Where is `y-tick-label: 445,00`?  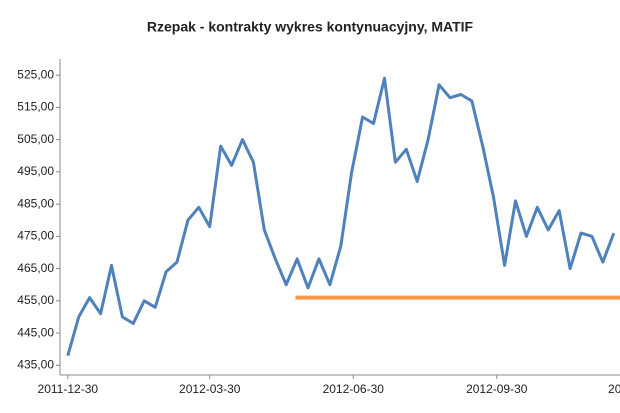 y-tick-label: 445,00 is located at coordinates (35, 332).